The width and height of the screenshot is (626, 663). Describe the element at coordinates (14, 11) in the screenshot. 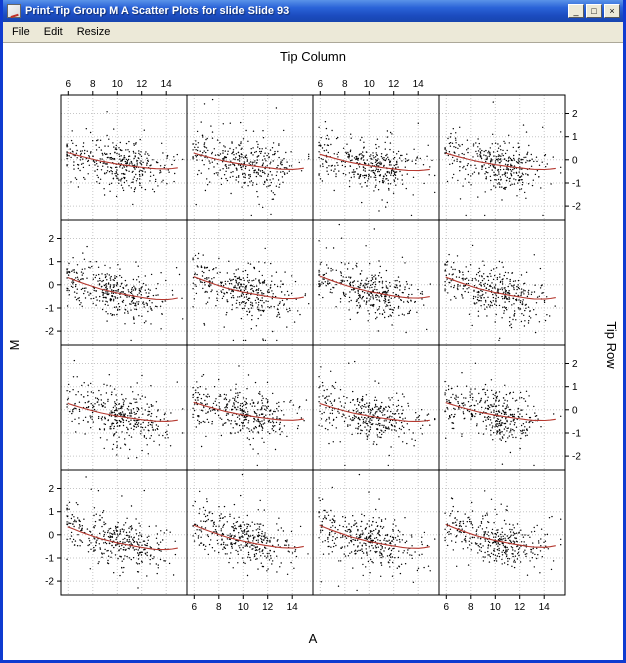

I see `app-icon` at that location.